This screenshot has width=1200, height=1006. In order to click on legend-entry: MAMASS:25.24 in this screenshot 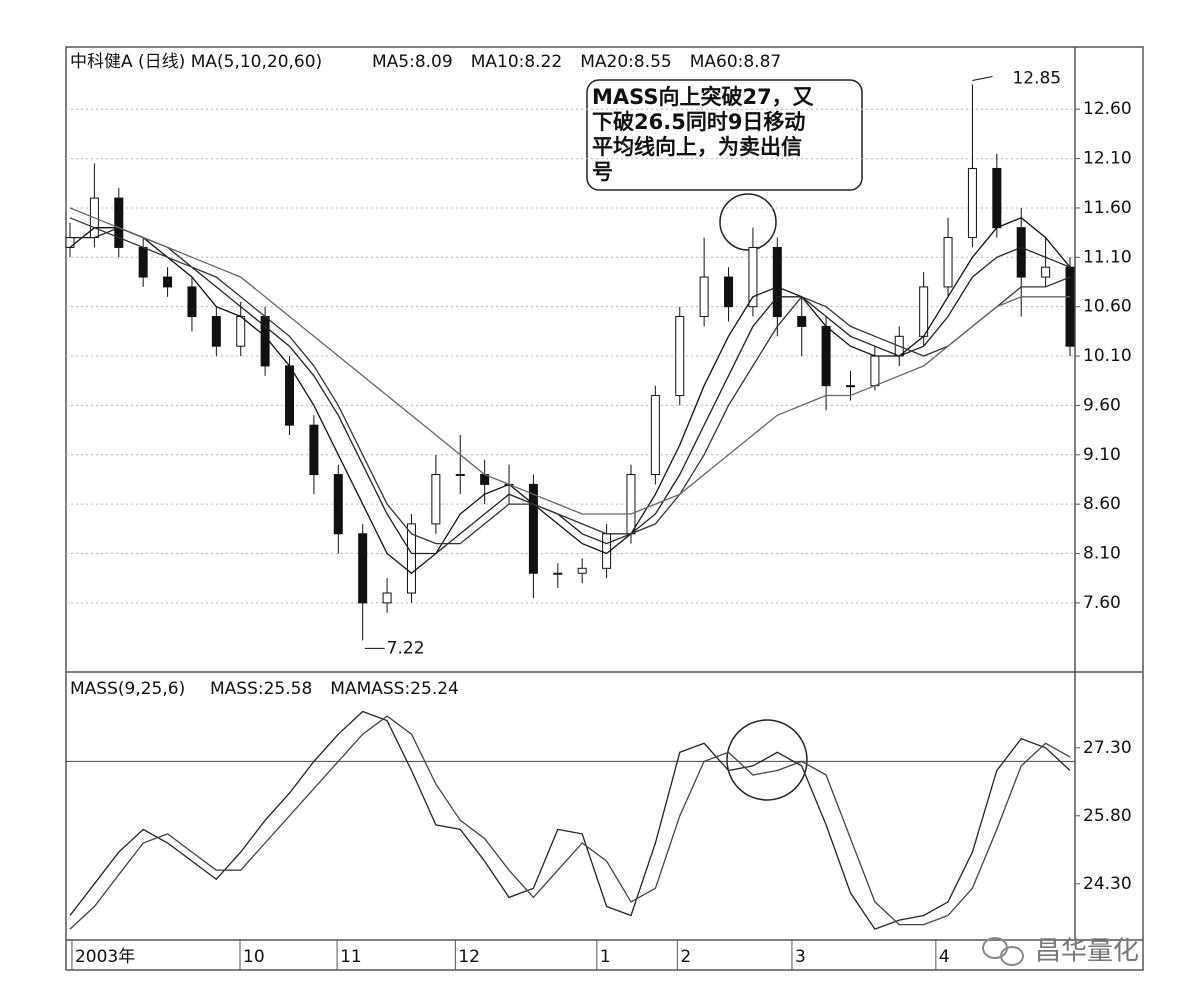, I will do `click(394, 689)`.